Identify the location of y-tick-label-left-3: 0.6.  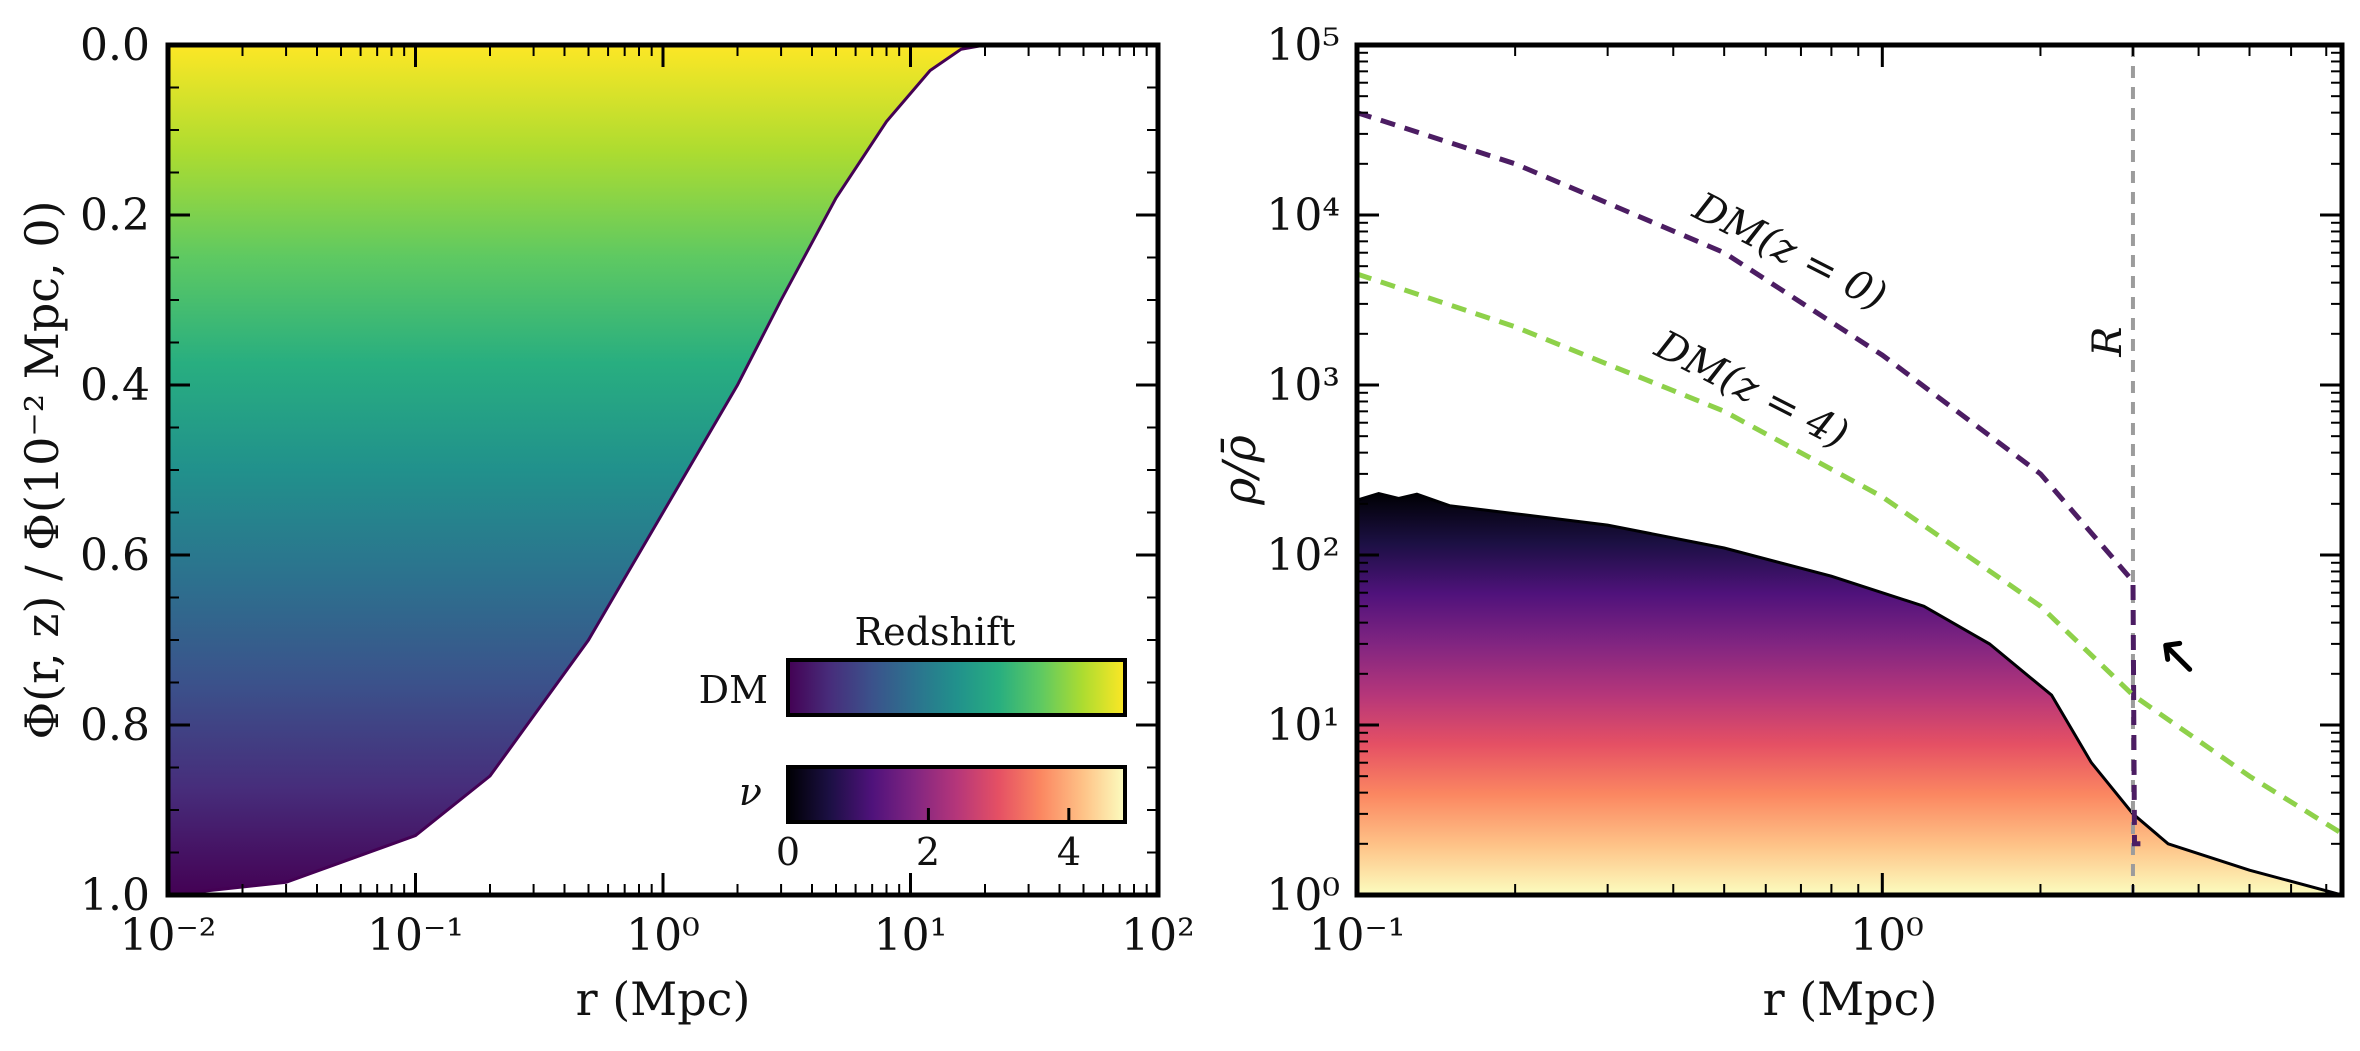
(115, 555).